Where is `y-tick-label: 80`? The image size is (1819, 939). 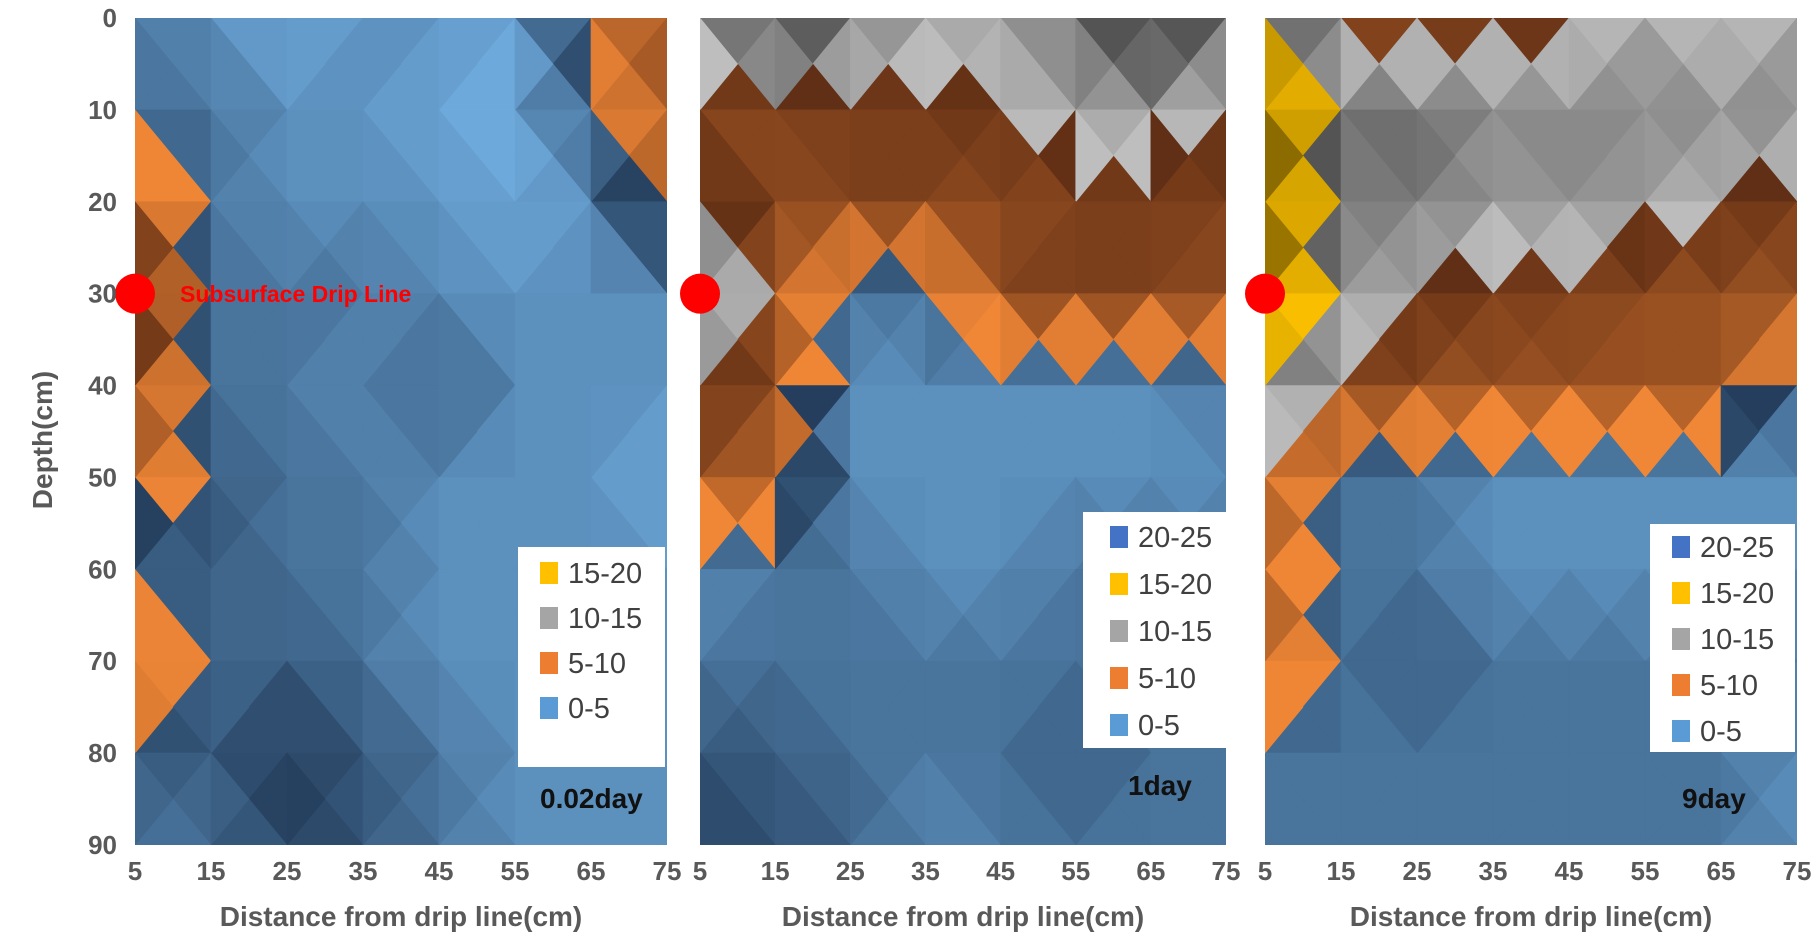 y-tick-label: 80 is located at coordinates (102, 753).